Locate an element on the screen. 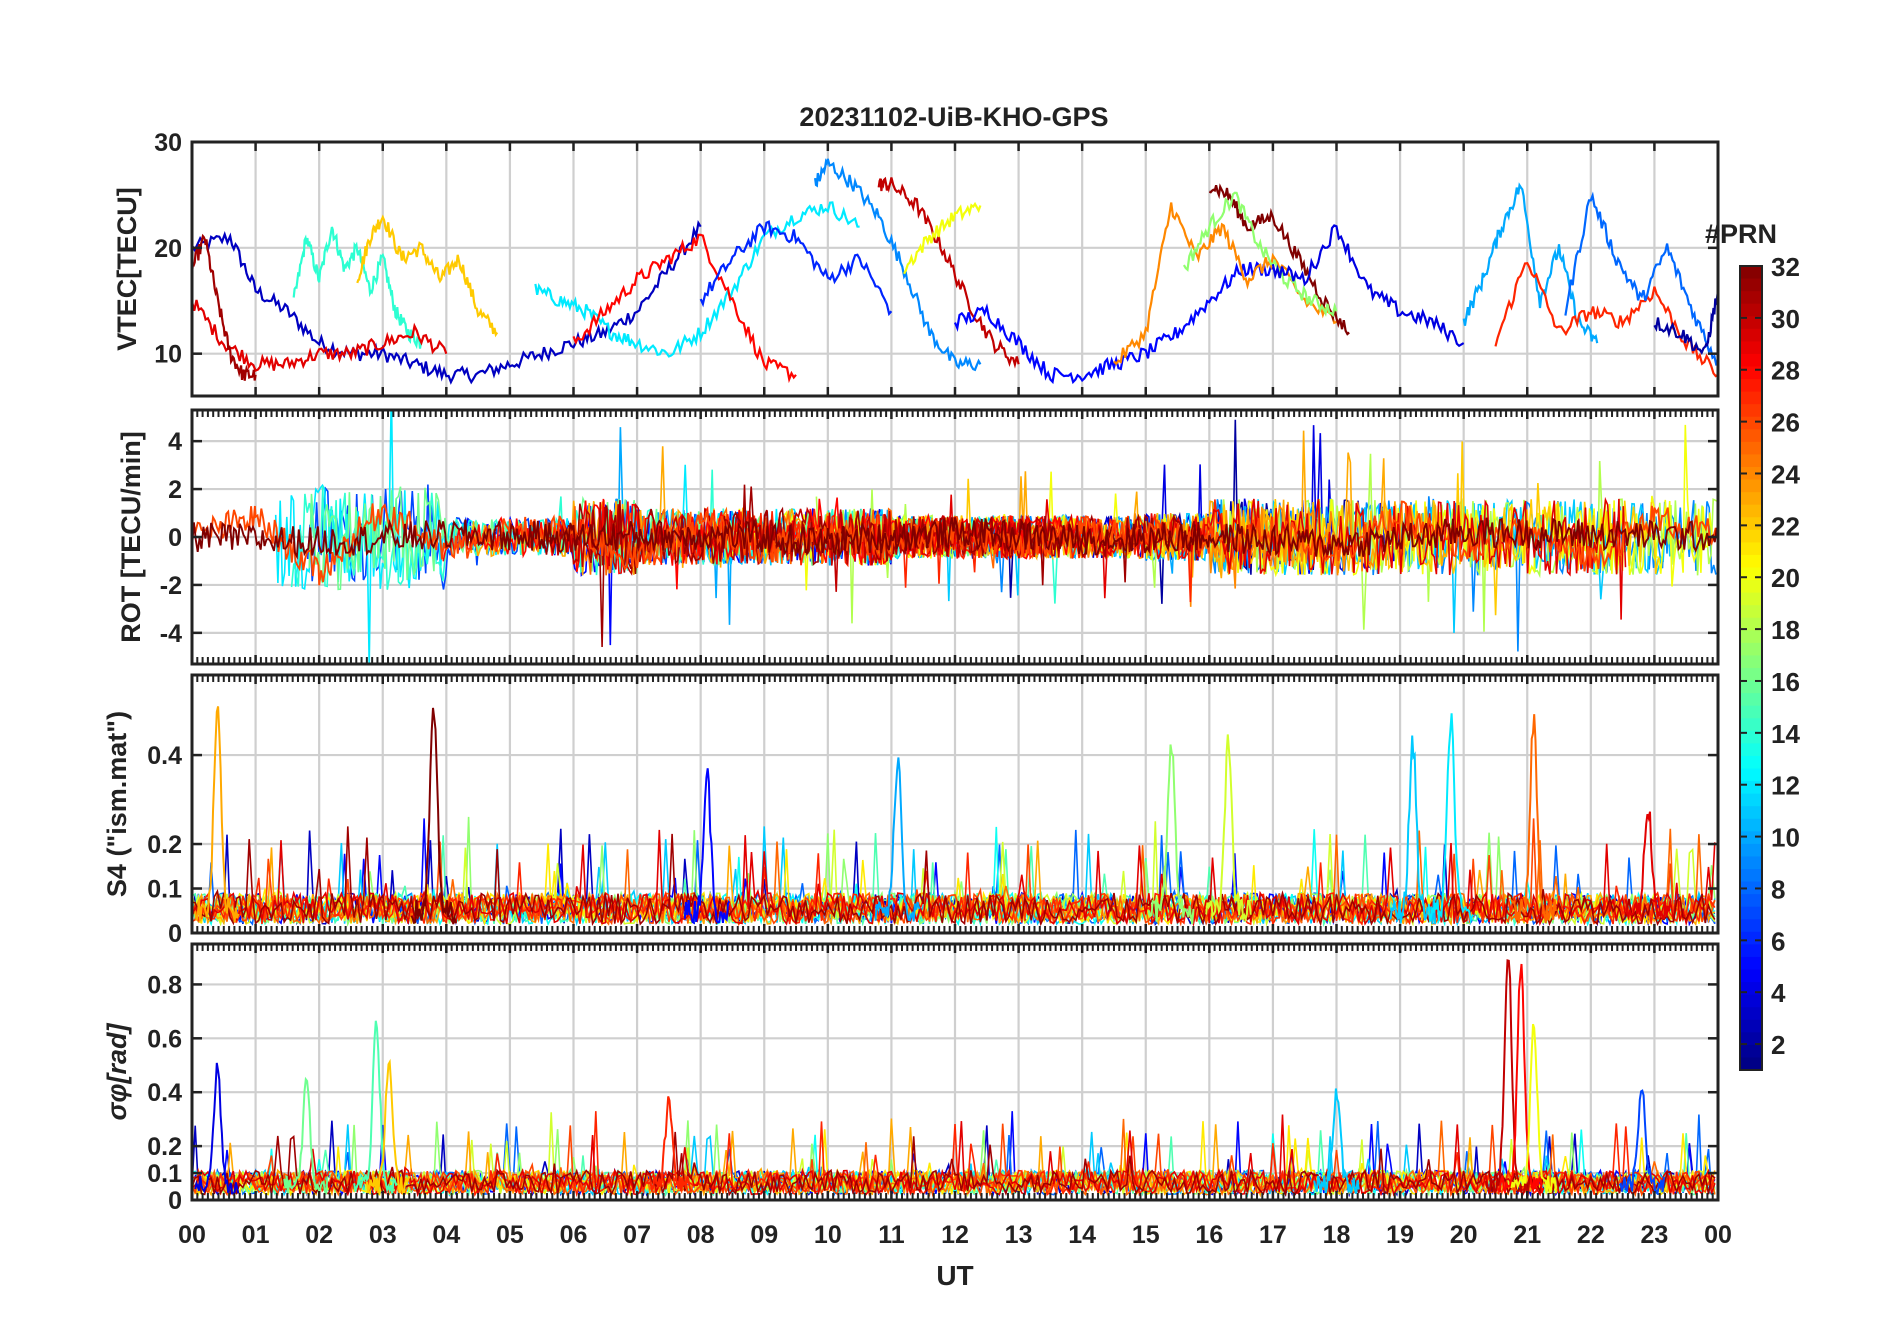 The width and height of the screenshot is (1902, 1330). vtec-y-tick-label: 30 is located at coordinates (168, 143).